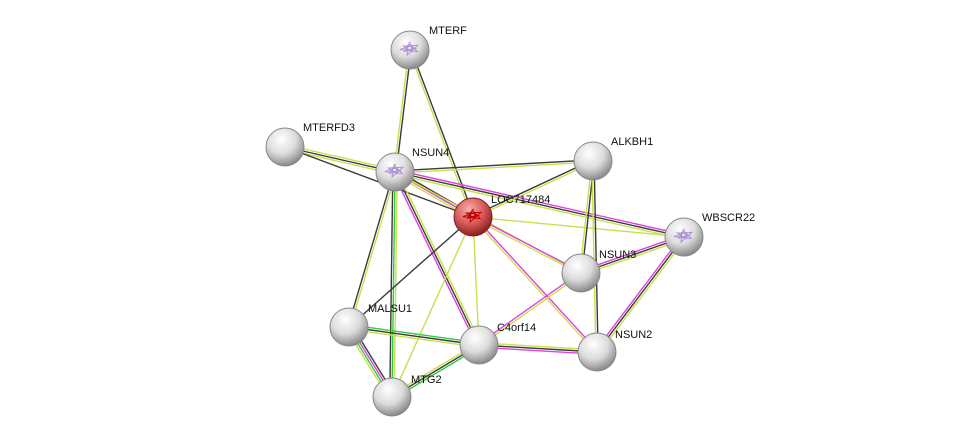 The image size is (976, 443). I want to click on edge-LOC717484-C4orf14, so click(476, 281).